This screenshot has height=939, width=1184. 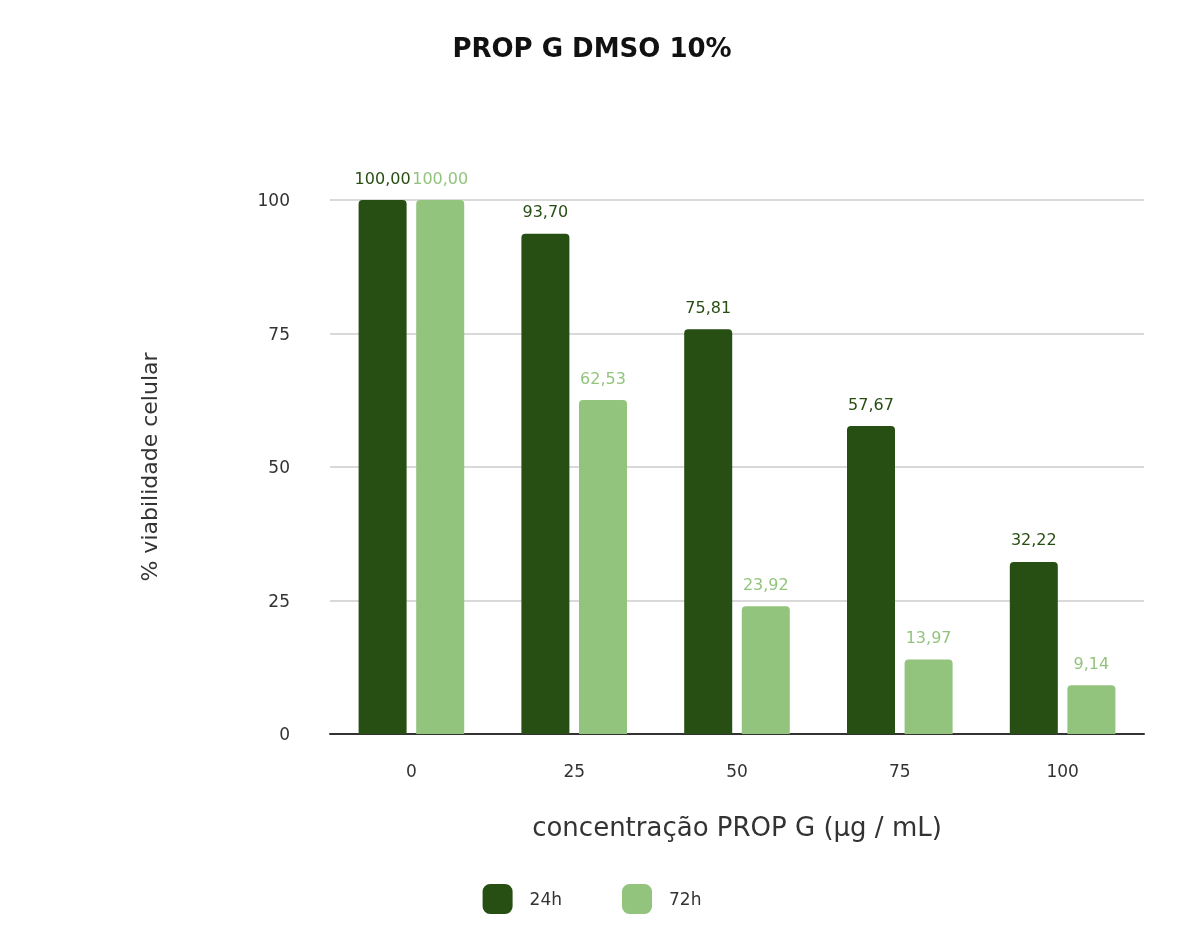 What do you see at coordinates (871, 404) in the screenshot?
I see `data-label: 57,67` at bounding box center [871, 404].